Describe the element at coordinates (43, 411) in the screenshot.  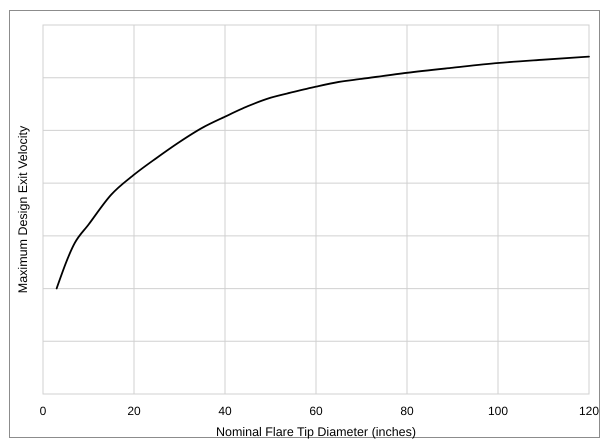
I see `x-tick-label: 0` at that location.